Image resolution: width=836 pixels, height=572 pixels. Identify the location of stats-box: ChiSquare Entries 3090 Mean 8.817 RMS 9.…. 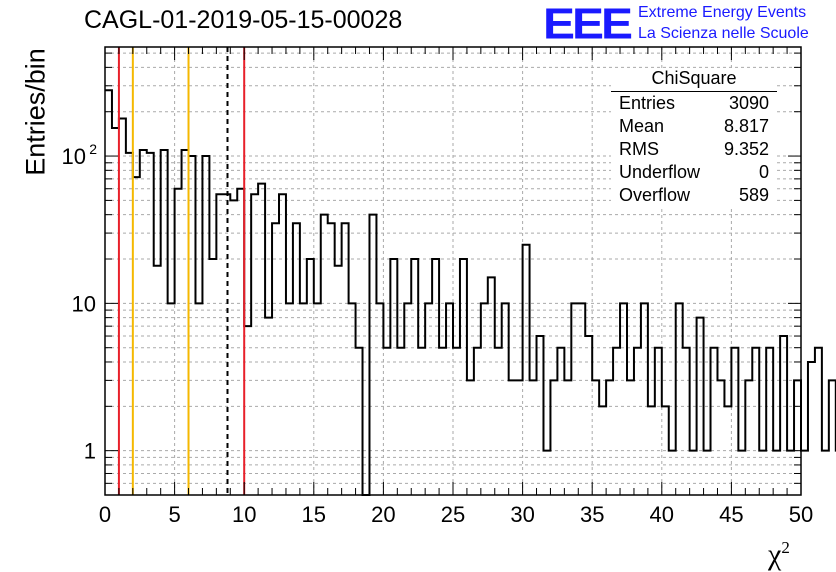
(694, 138).